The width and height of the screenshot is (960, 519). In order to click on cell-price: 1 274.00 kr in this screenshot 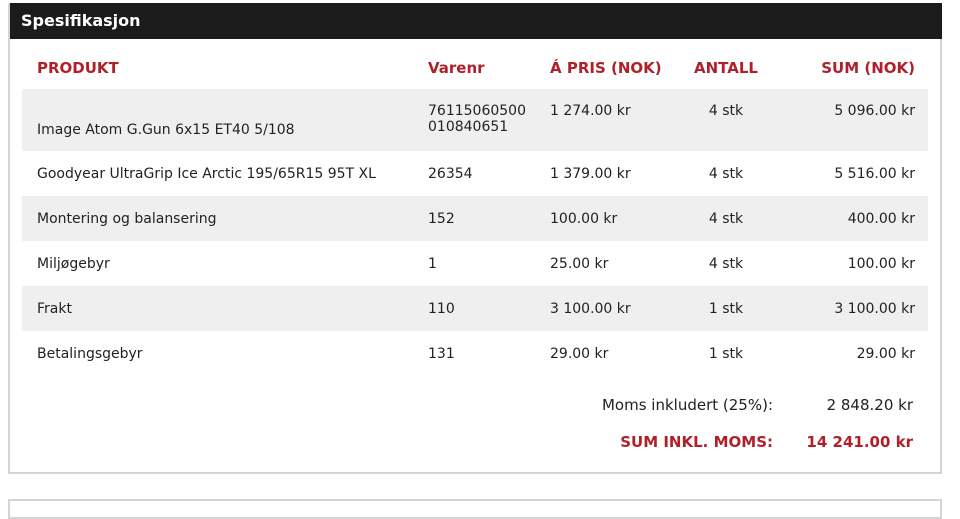, I will do `click(613, 120)`.